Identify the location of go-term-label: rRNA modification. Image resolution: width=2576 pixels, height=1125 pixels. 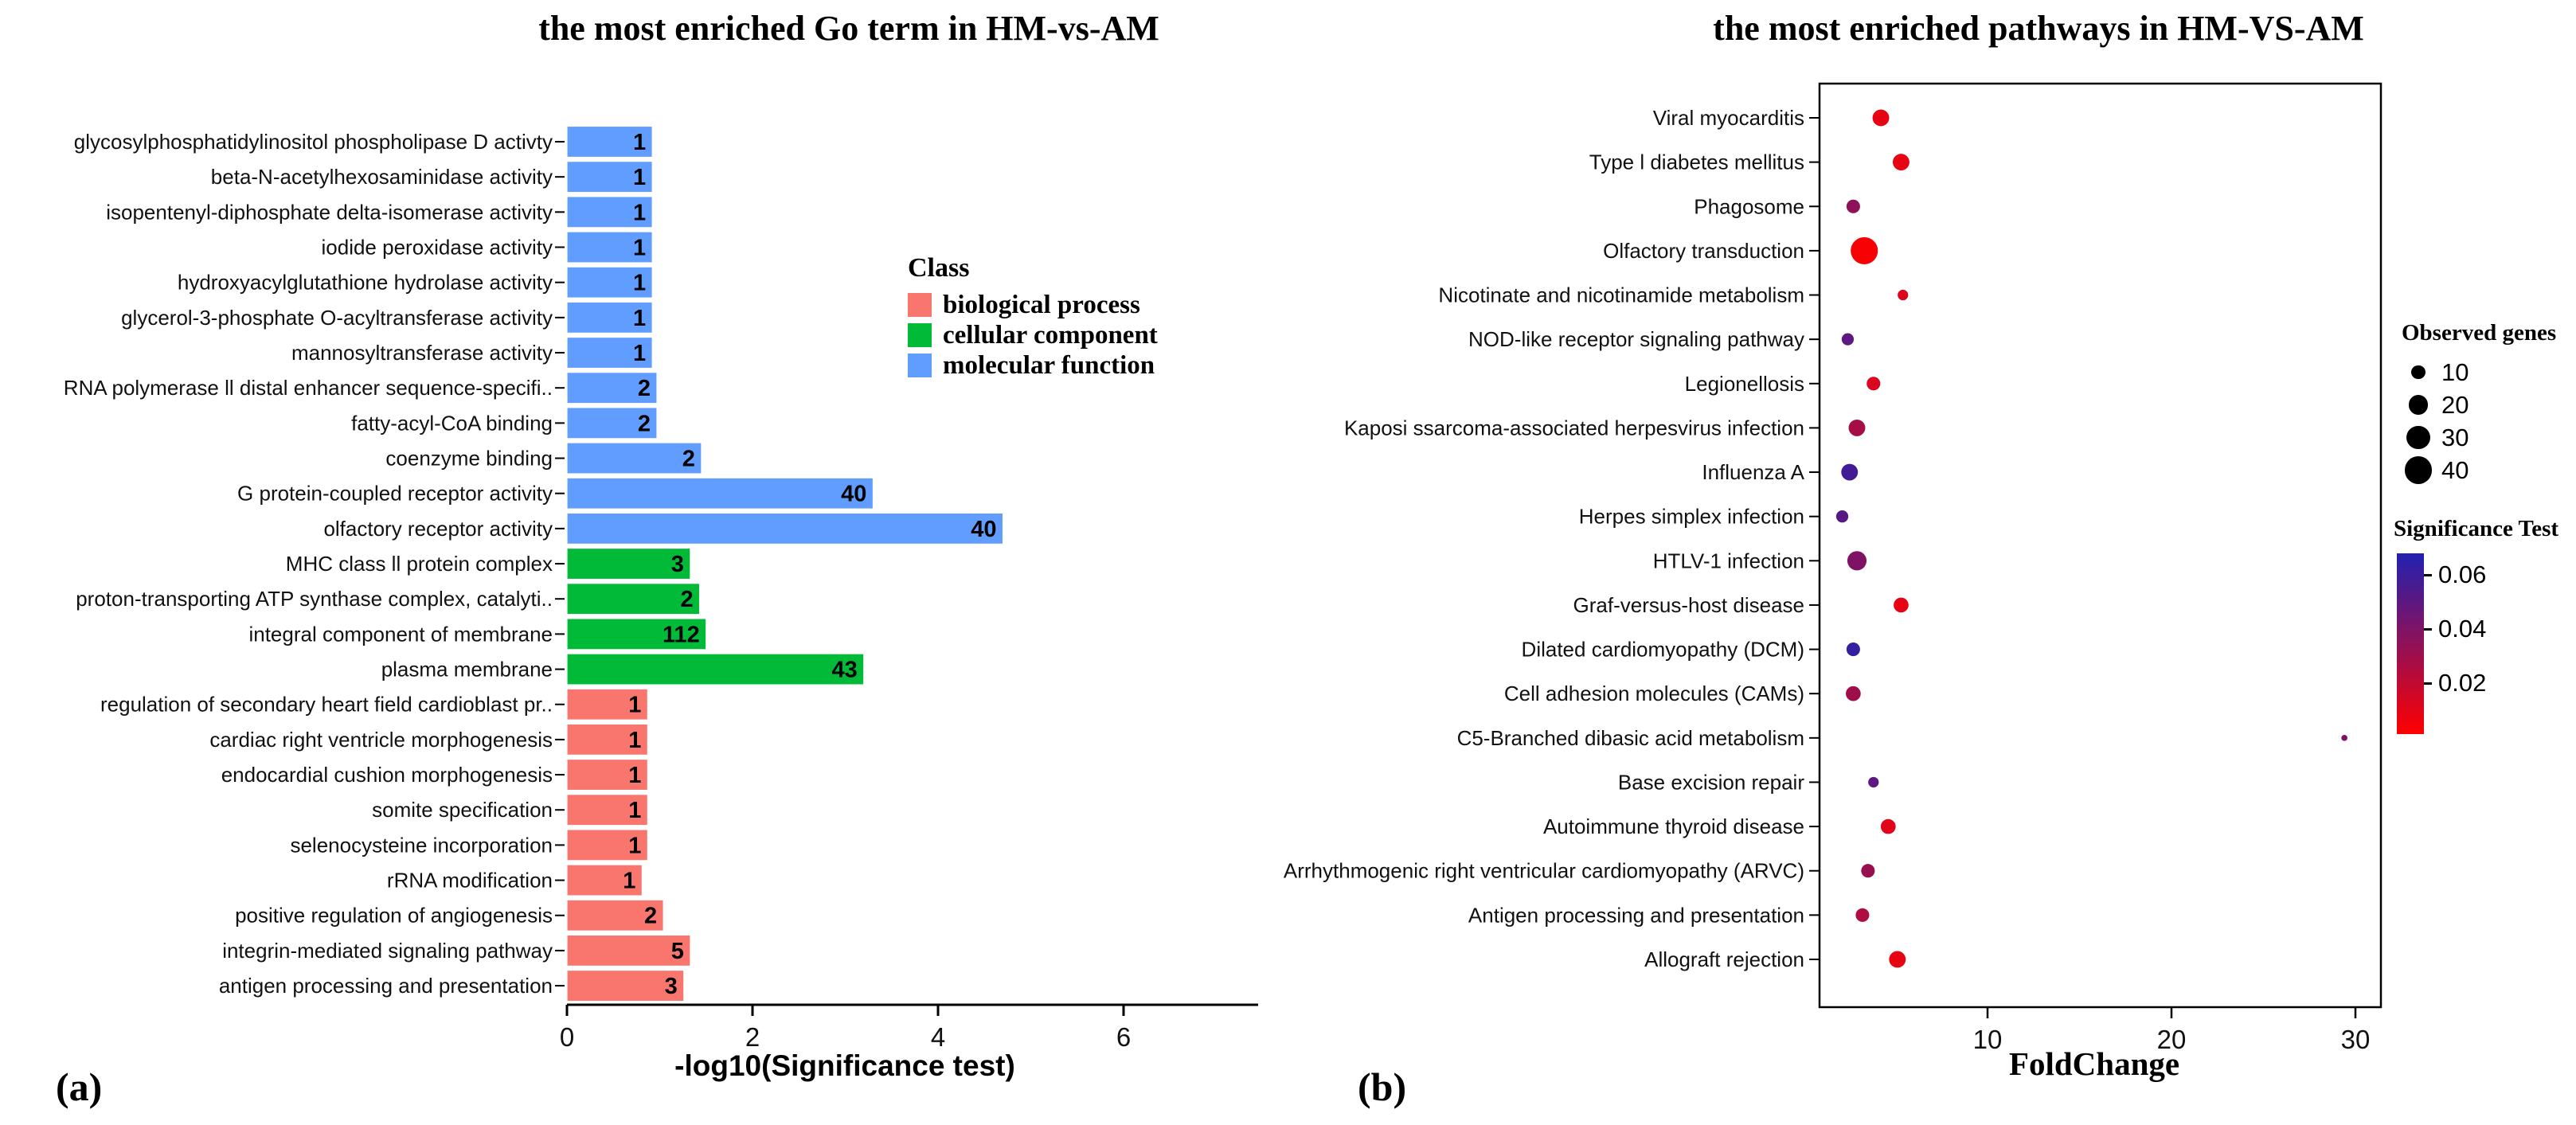
(470, 881).